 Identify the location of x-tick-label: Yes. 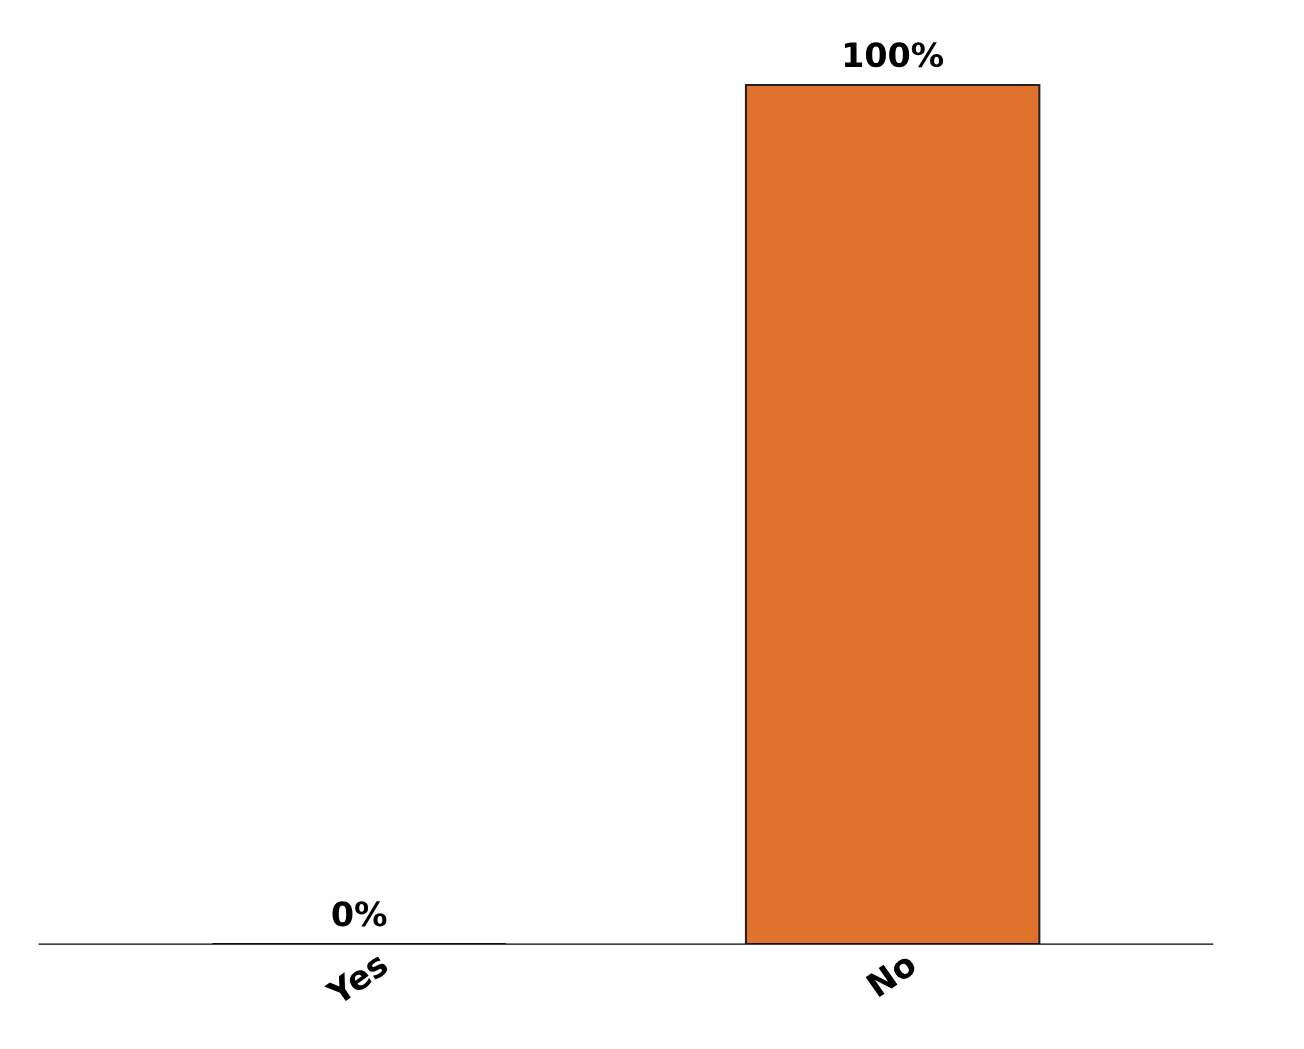
(357, 978).